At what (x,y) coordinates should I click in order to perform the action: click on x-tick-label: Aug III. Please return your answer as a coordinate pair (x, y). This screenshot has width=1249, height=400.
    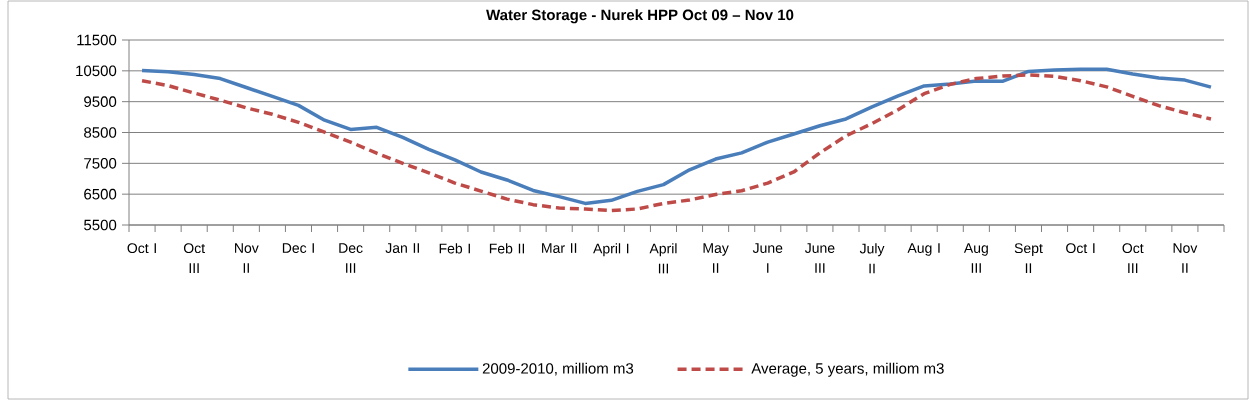
    Looking at the image, I should click on (975, 258).